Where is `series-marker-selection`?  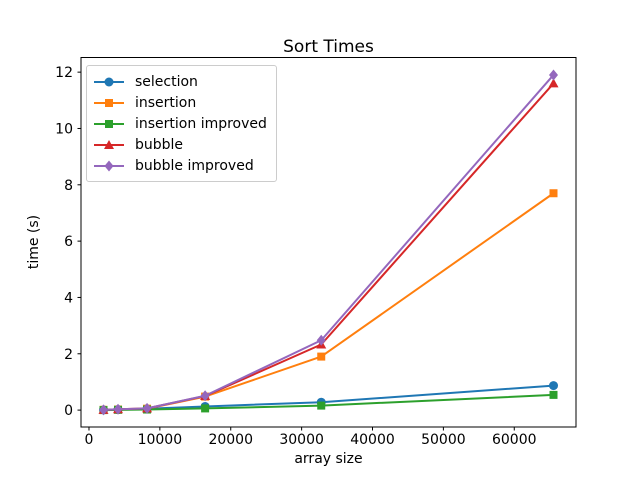
series-marker-selection is located at coordinates (554, 386).